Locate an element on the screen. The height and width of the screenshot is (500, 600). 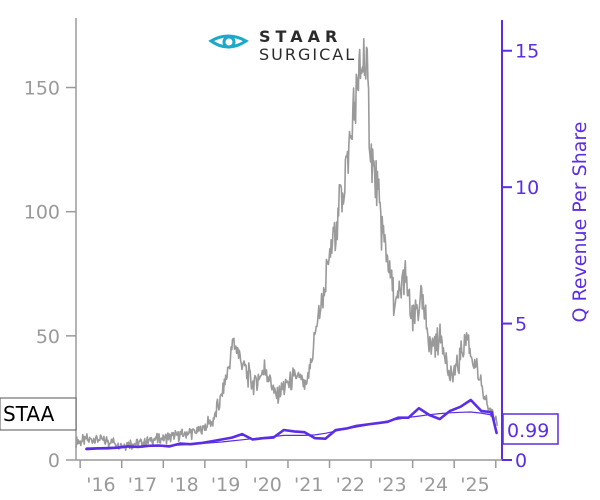
last-value-box is located at coordinates (530, 429).